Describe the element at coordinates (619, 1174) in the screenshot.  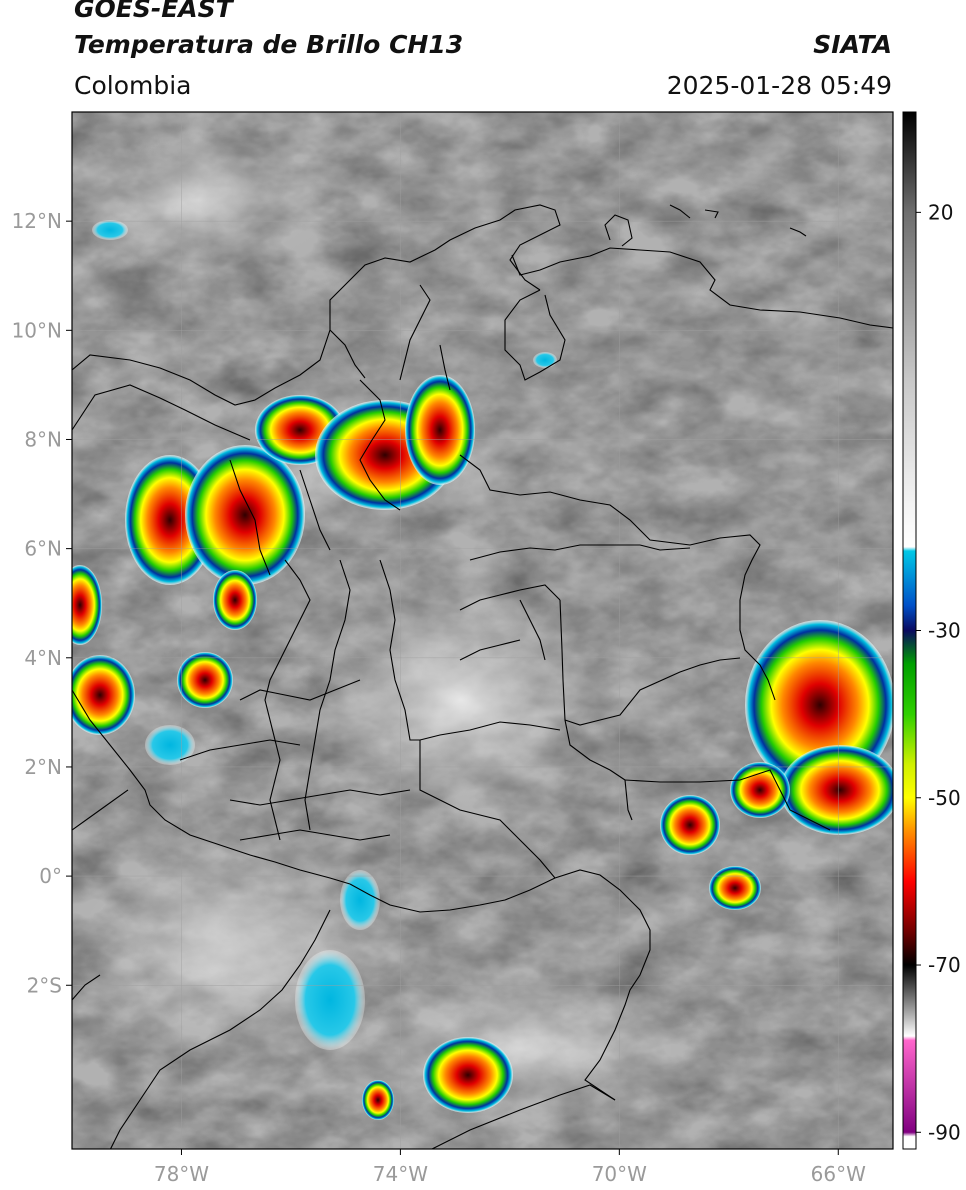
I see `lon-tick-label: 70°W` at that location.